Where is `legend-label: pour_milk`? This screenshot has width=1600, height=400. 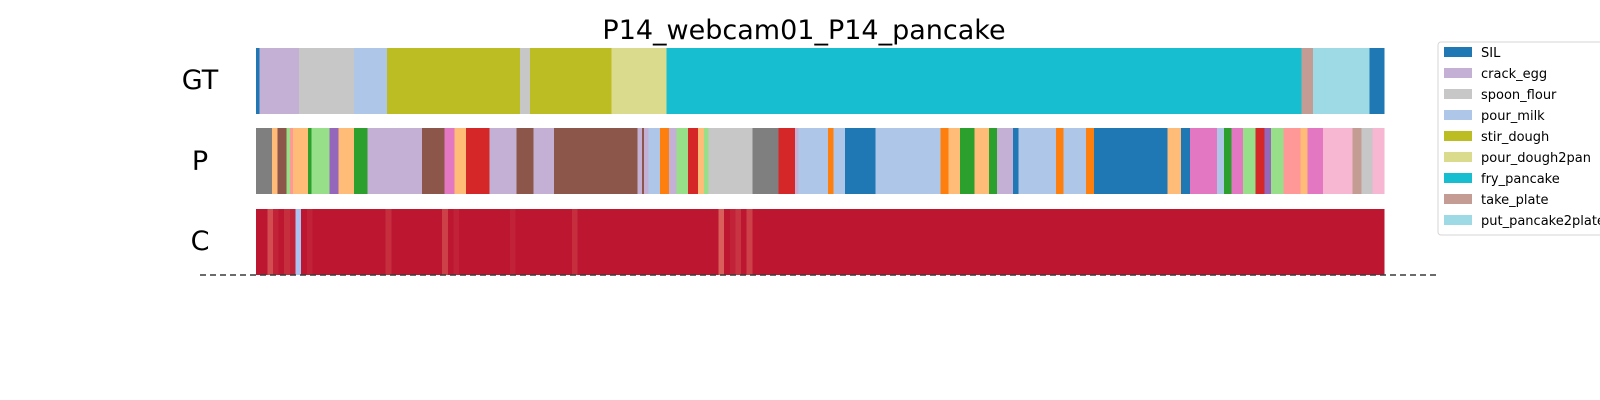
legend-label: pour_milk is located at coordinates (1513, 116).